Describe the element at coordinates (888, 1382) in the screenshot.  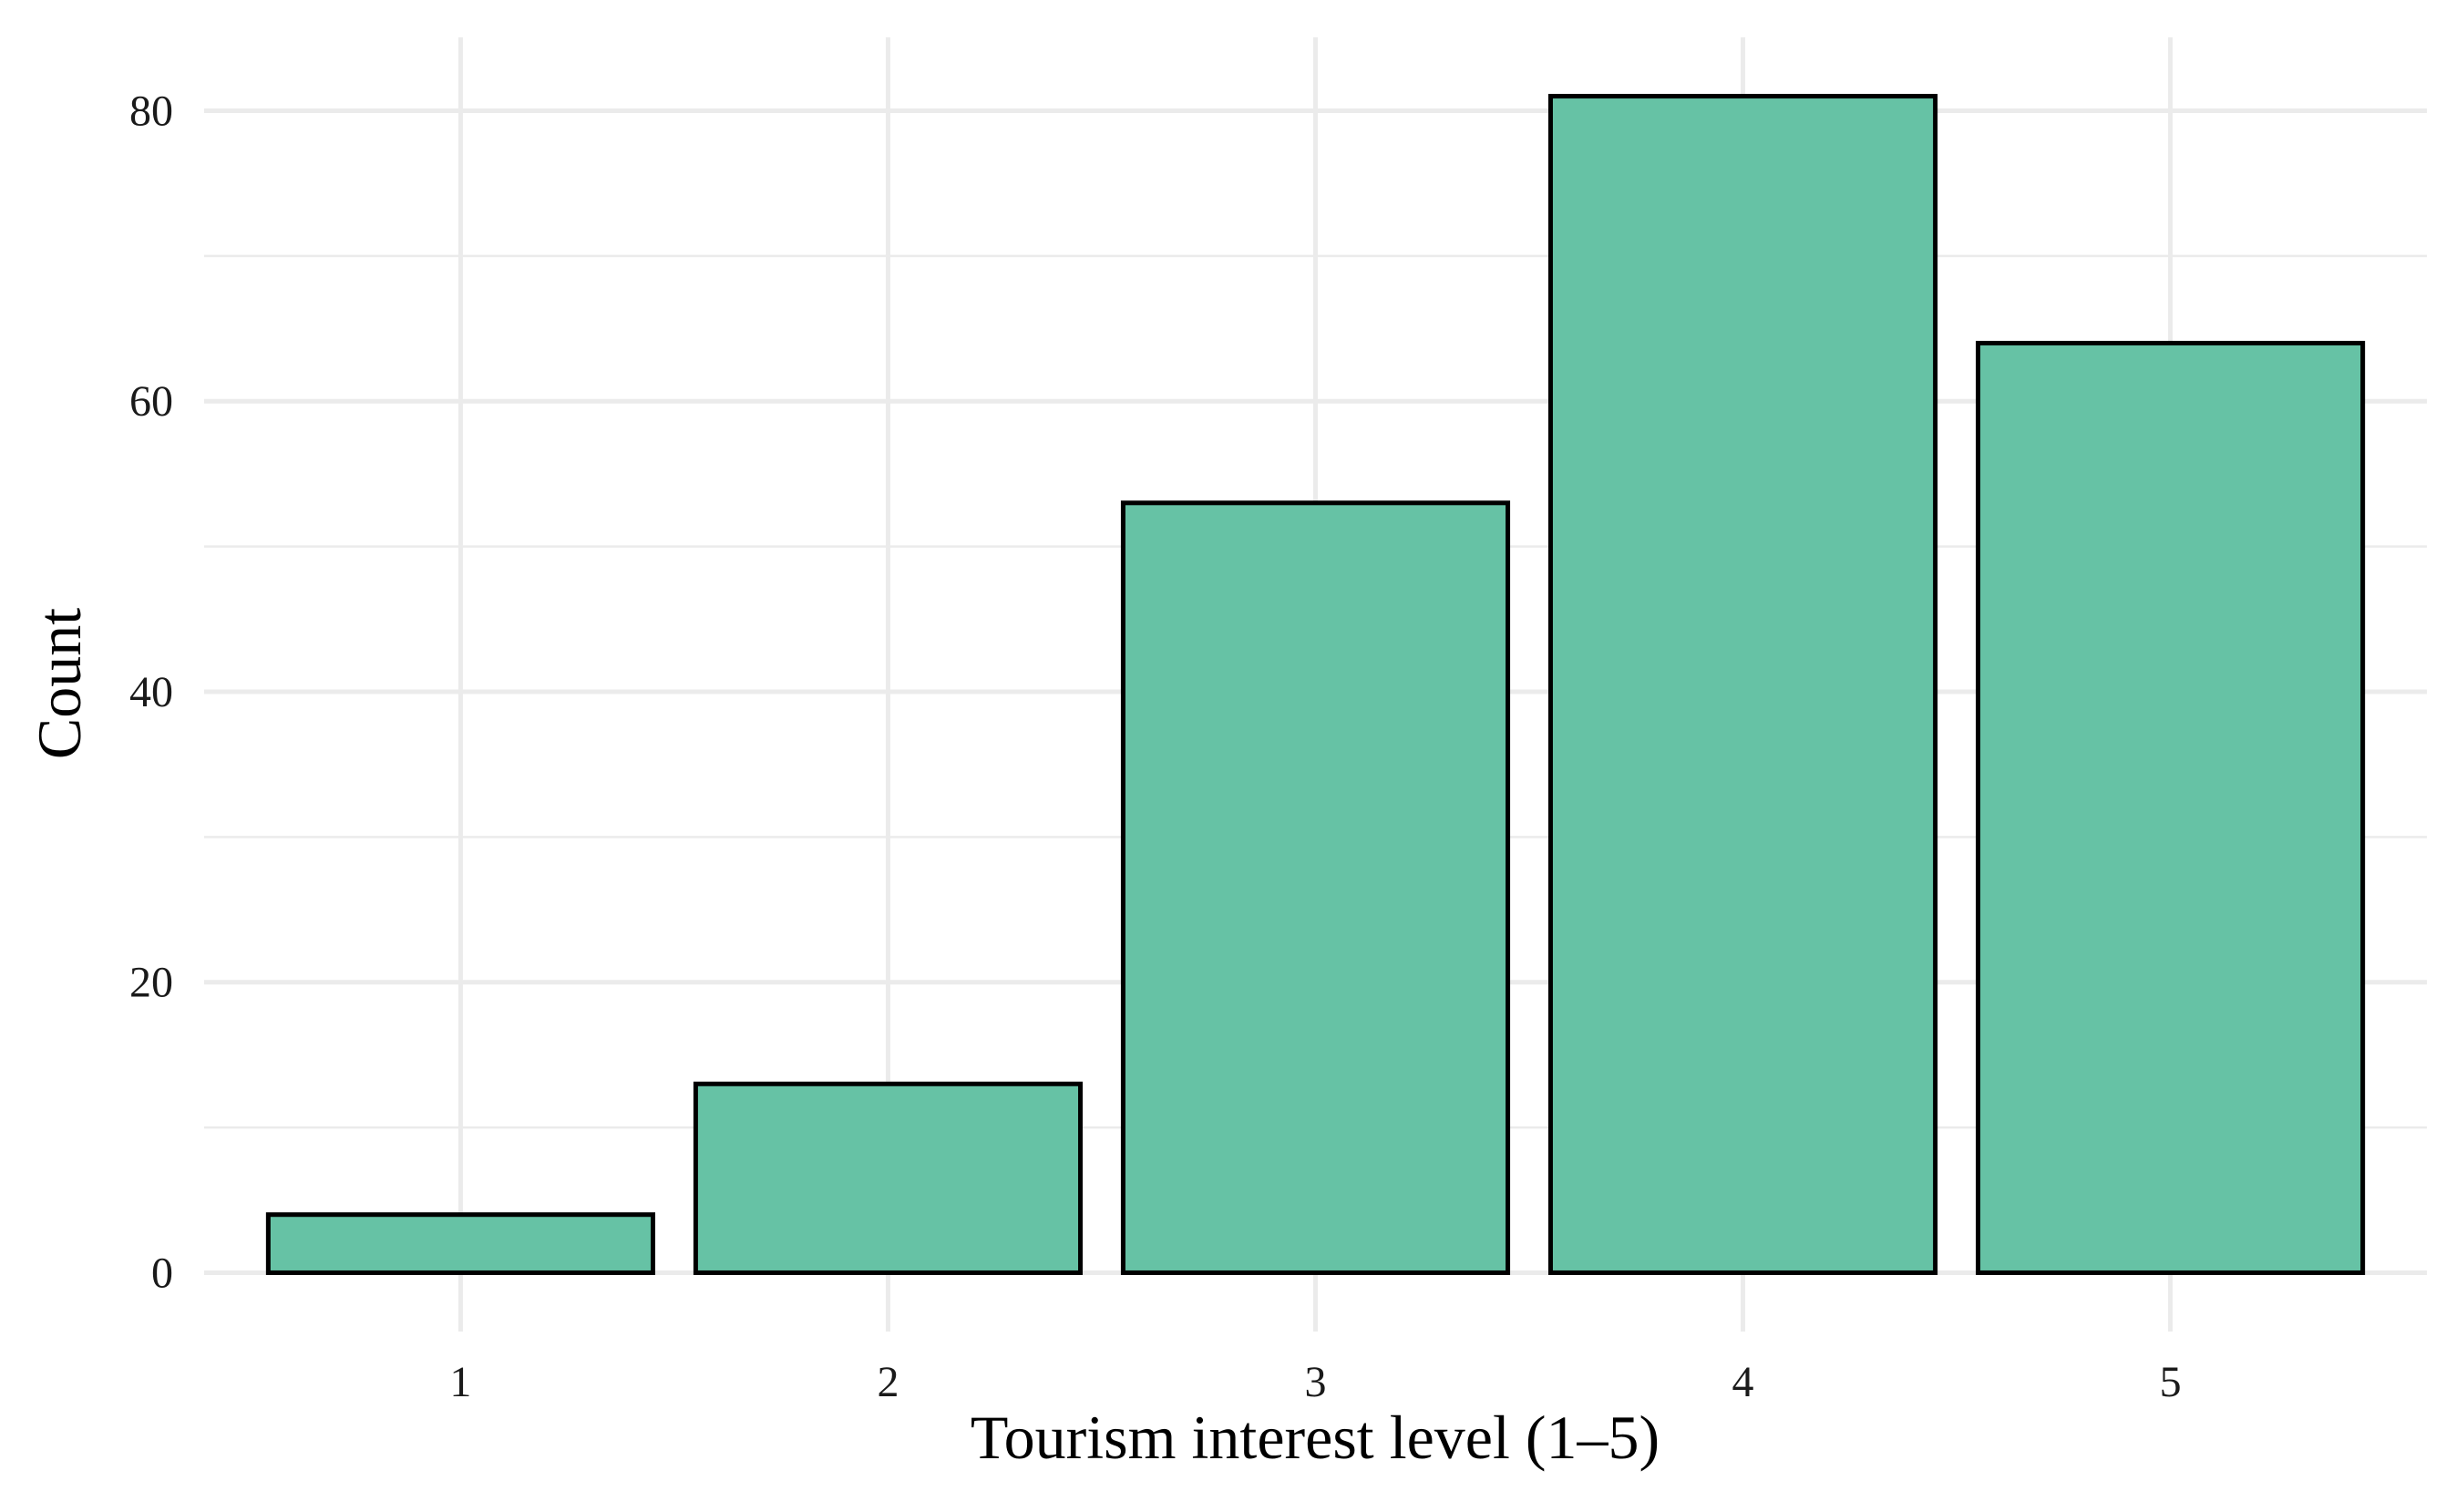
I see `x-tick-label: 2` at that location.